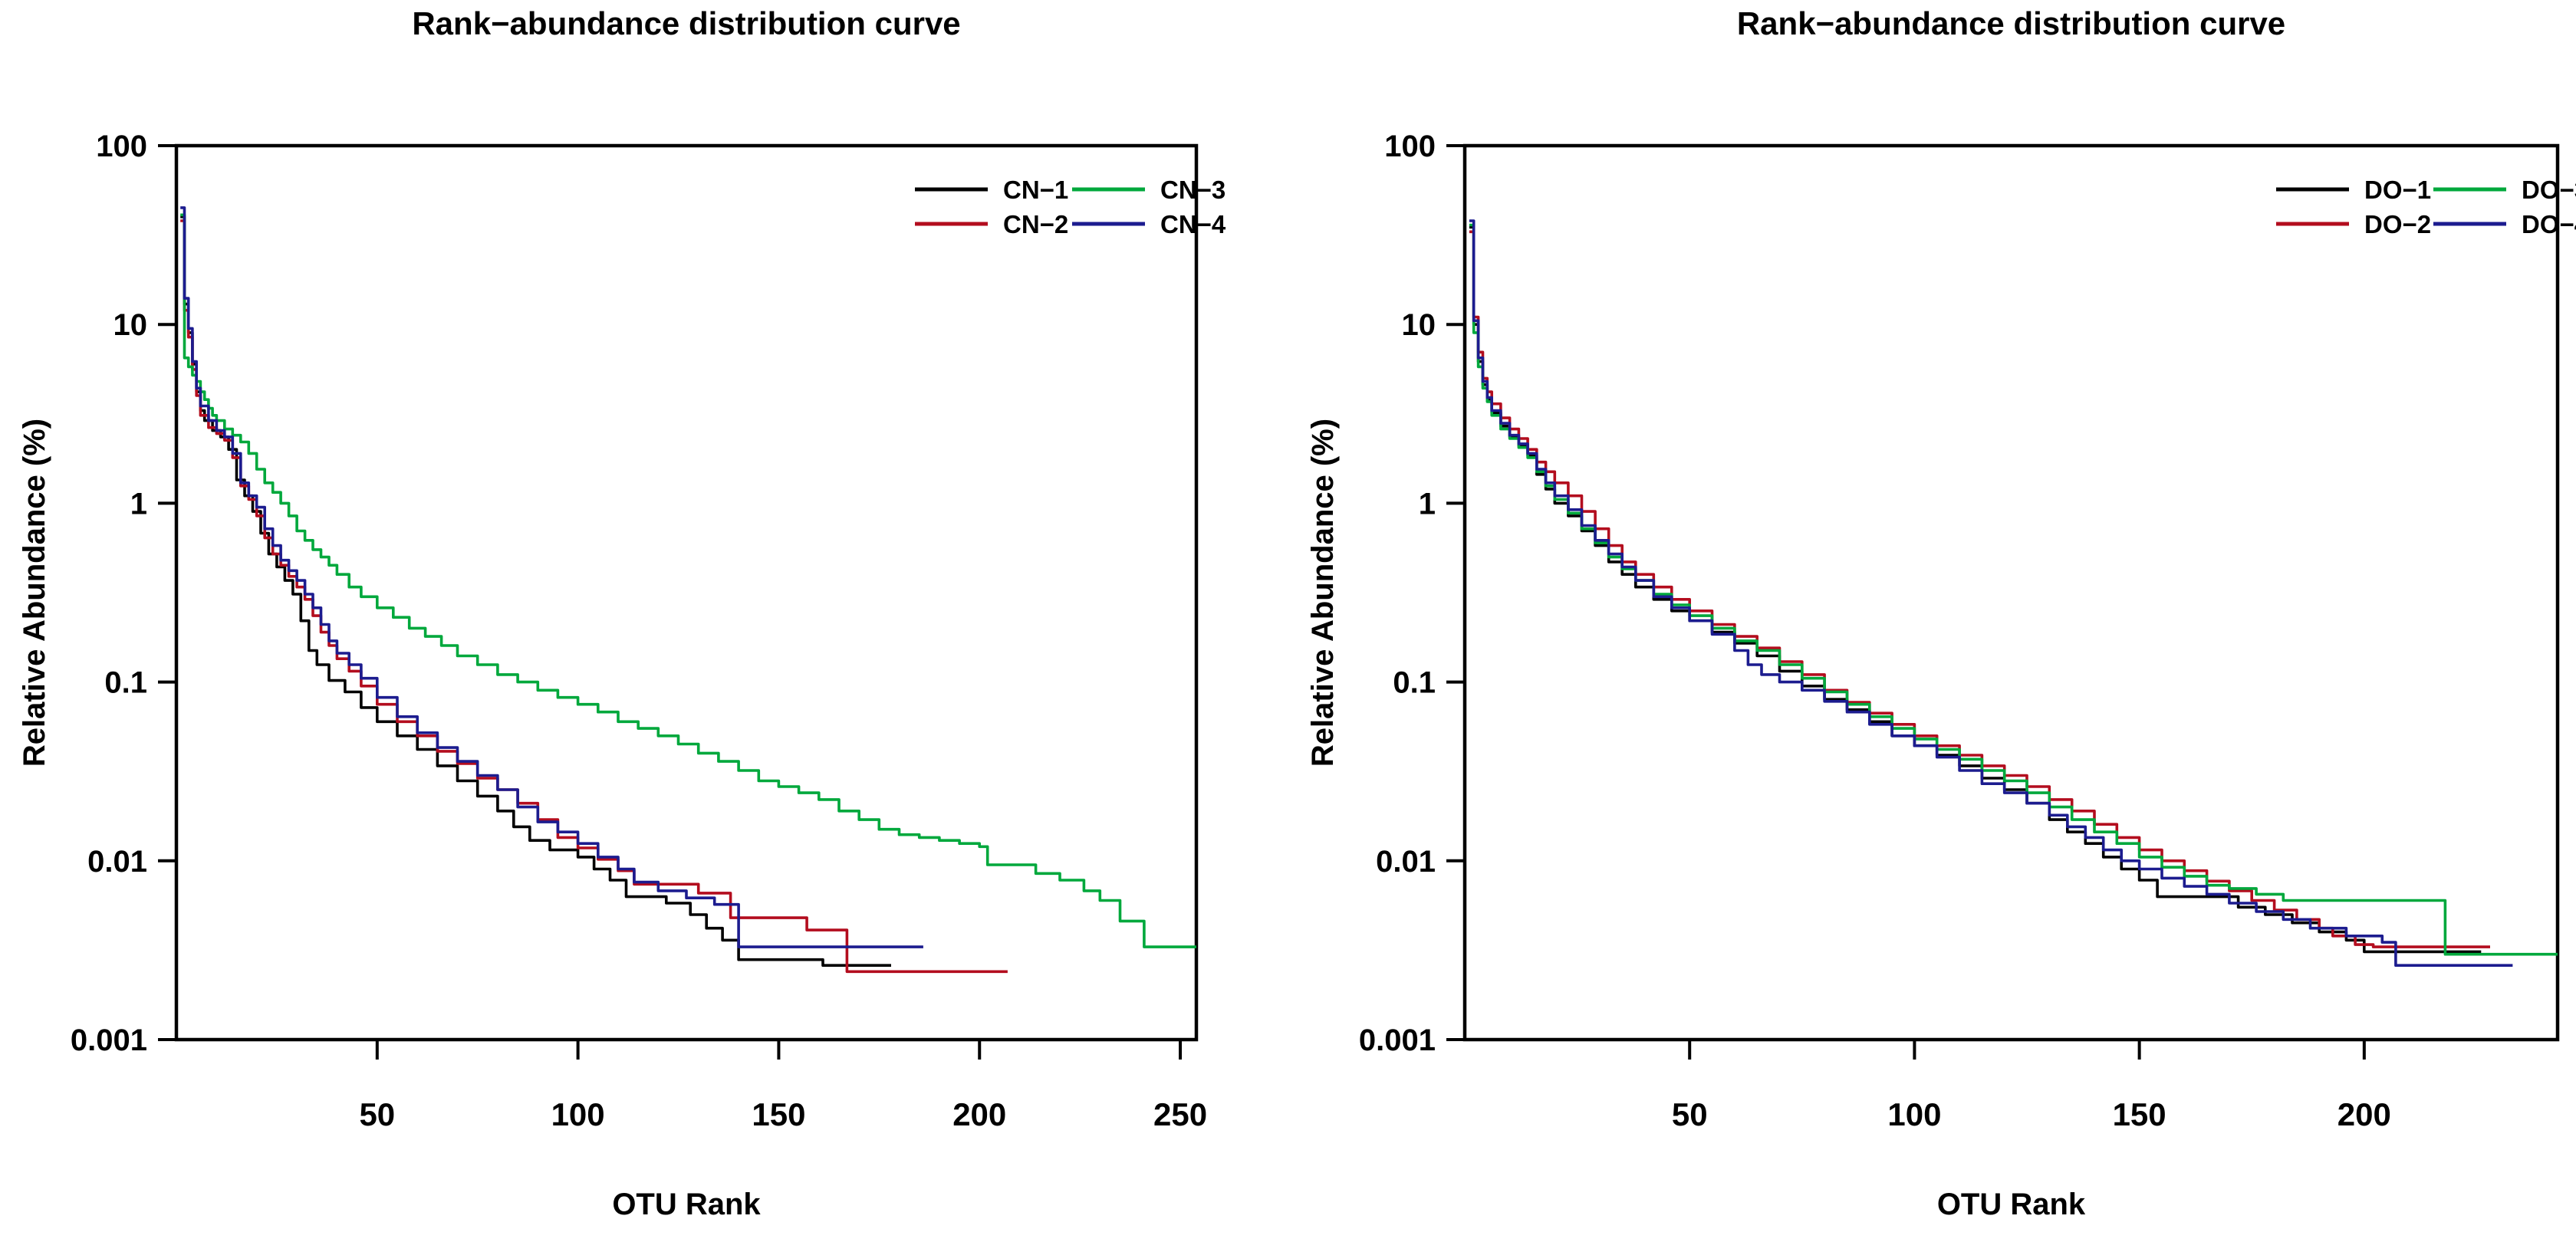 This screenshot has height=1242, width=2576. I want to click on legend-label: CN−2, so click(1035, 224).